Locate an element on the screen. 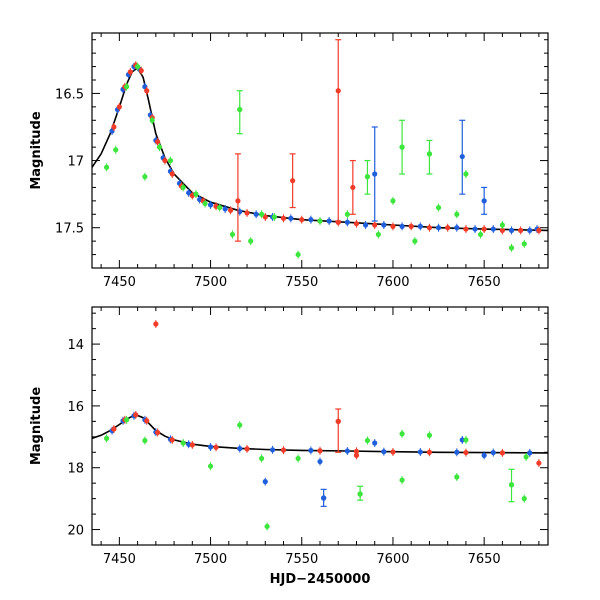  y-tick-label: 20 is located at coordinates (75, 531).